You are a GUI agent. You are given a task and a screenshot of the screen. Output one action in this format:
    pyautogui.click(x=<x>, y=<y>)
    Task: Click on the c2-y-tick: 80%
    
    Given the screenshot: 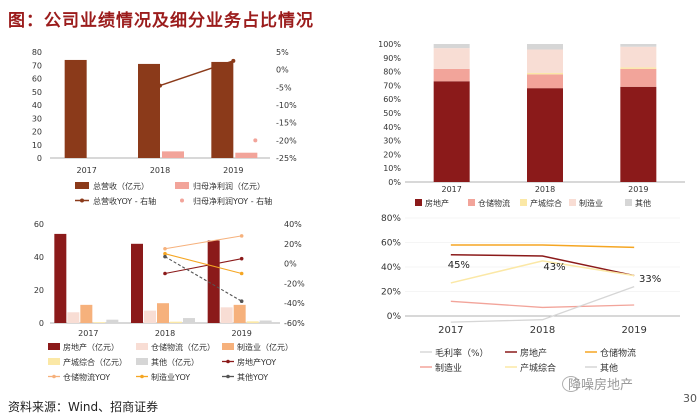 What is the action you would take?
    pyautogui.click(x=392, y=72)
    